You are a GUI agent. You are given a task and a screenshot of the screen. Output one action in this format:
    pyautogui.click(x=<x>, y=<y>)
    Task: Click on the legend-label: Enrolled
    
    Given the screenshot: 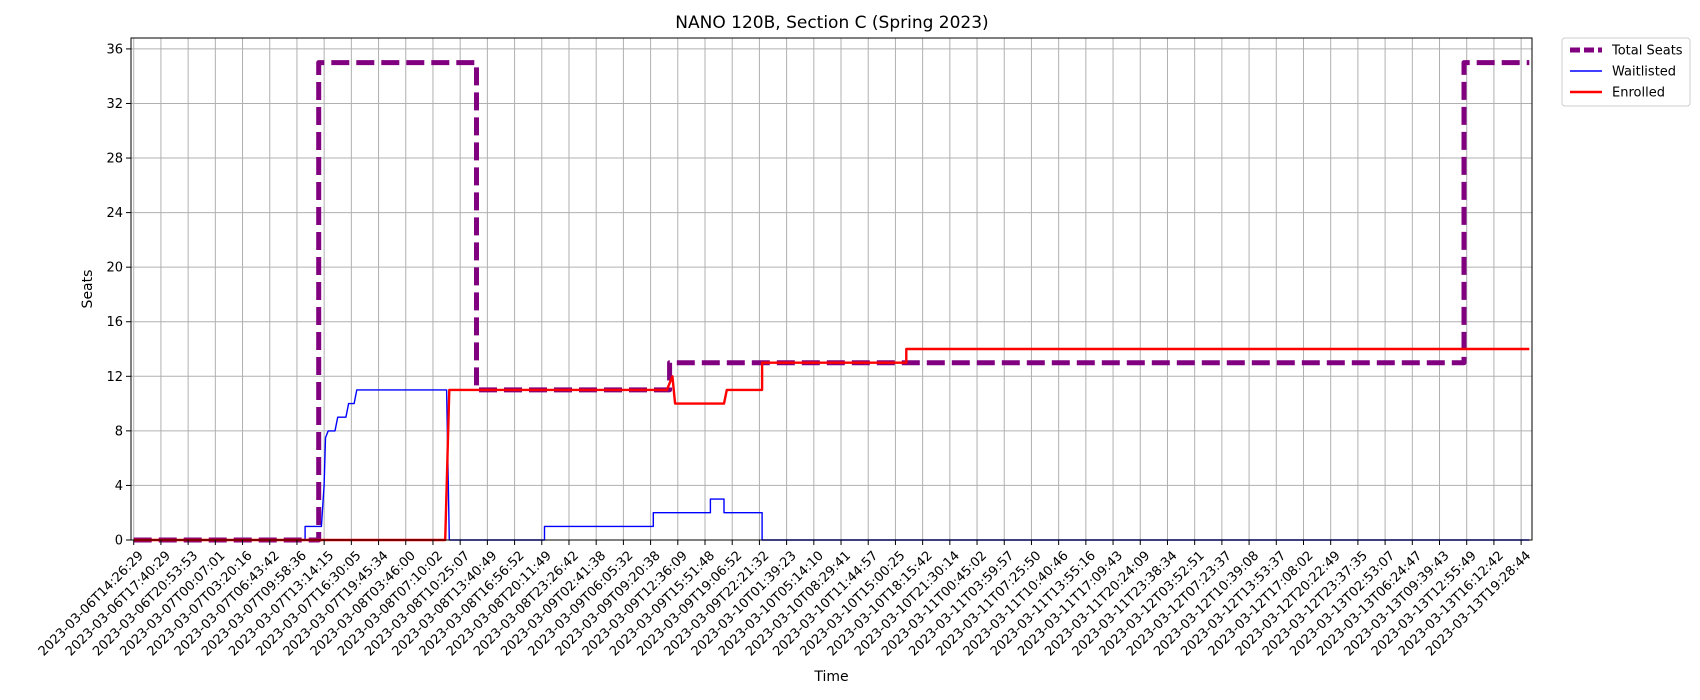 What is the action you would take?
    pyautogui.click(x=1638, y=93)
    